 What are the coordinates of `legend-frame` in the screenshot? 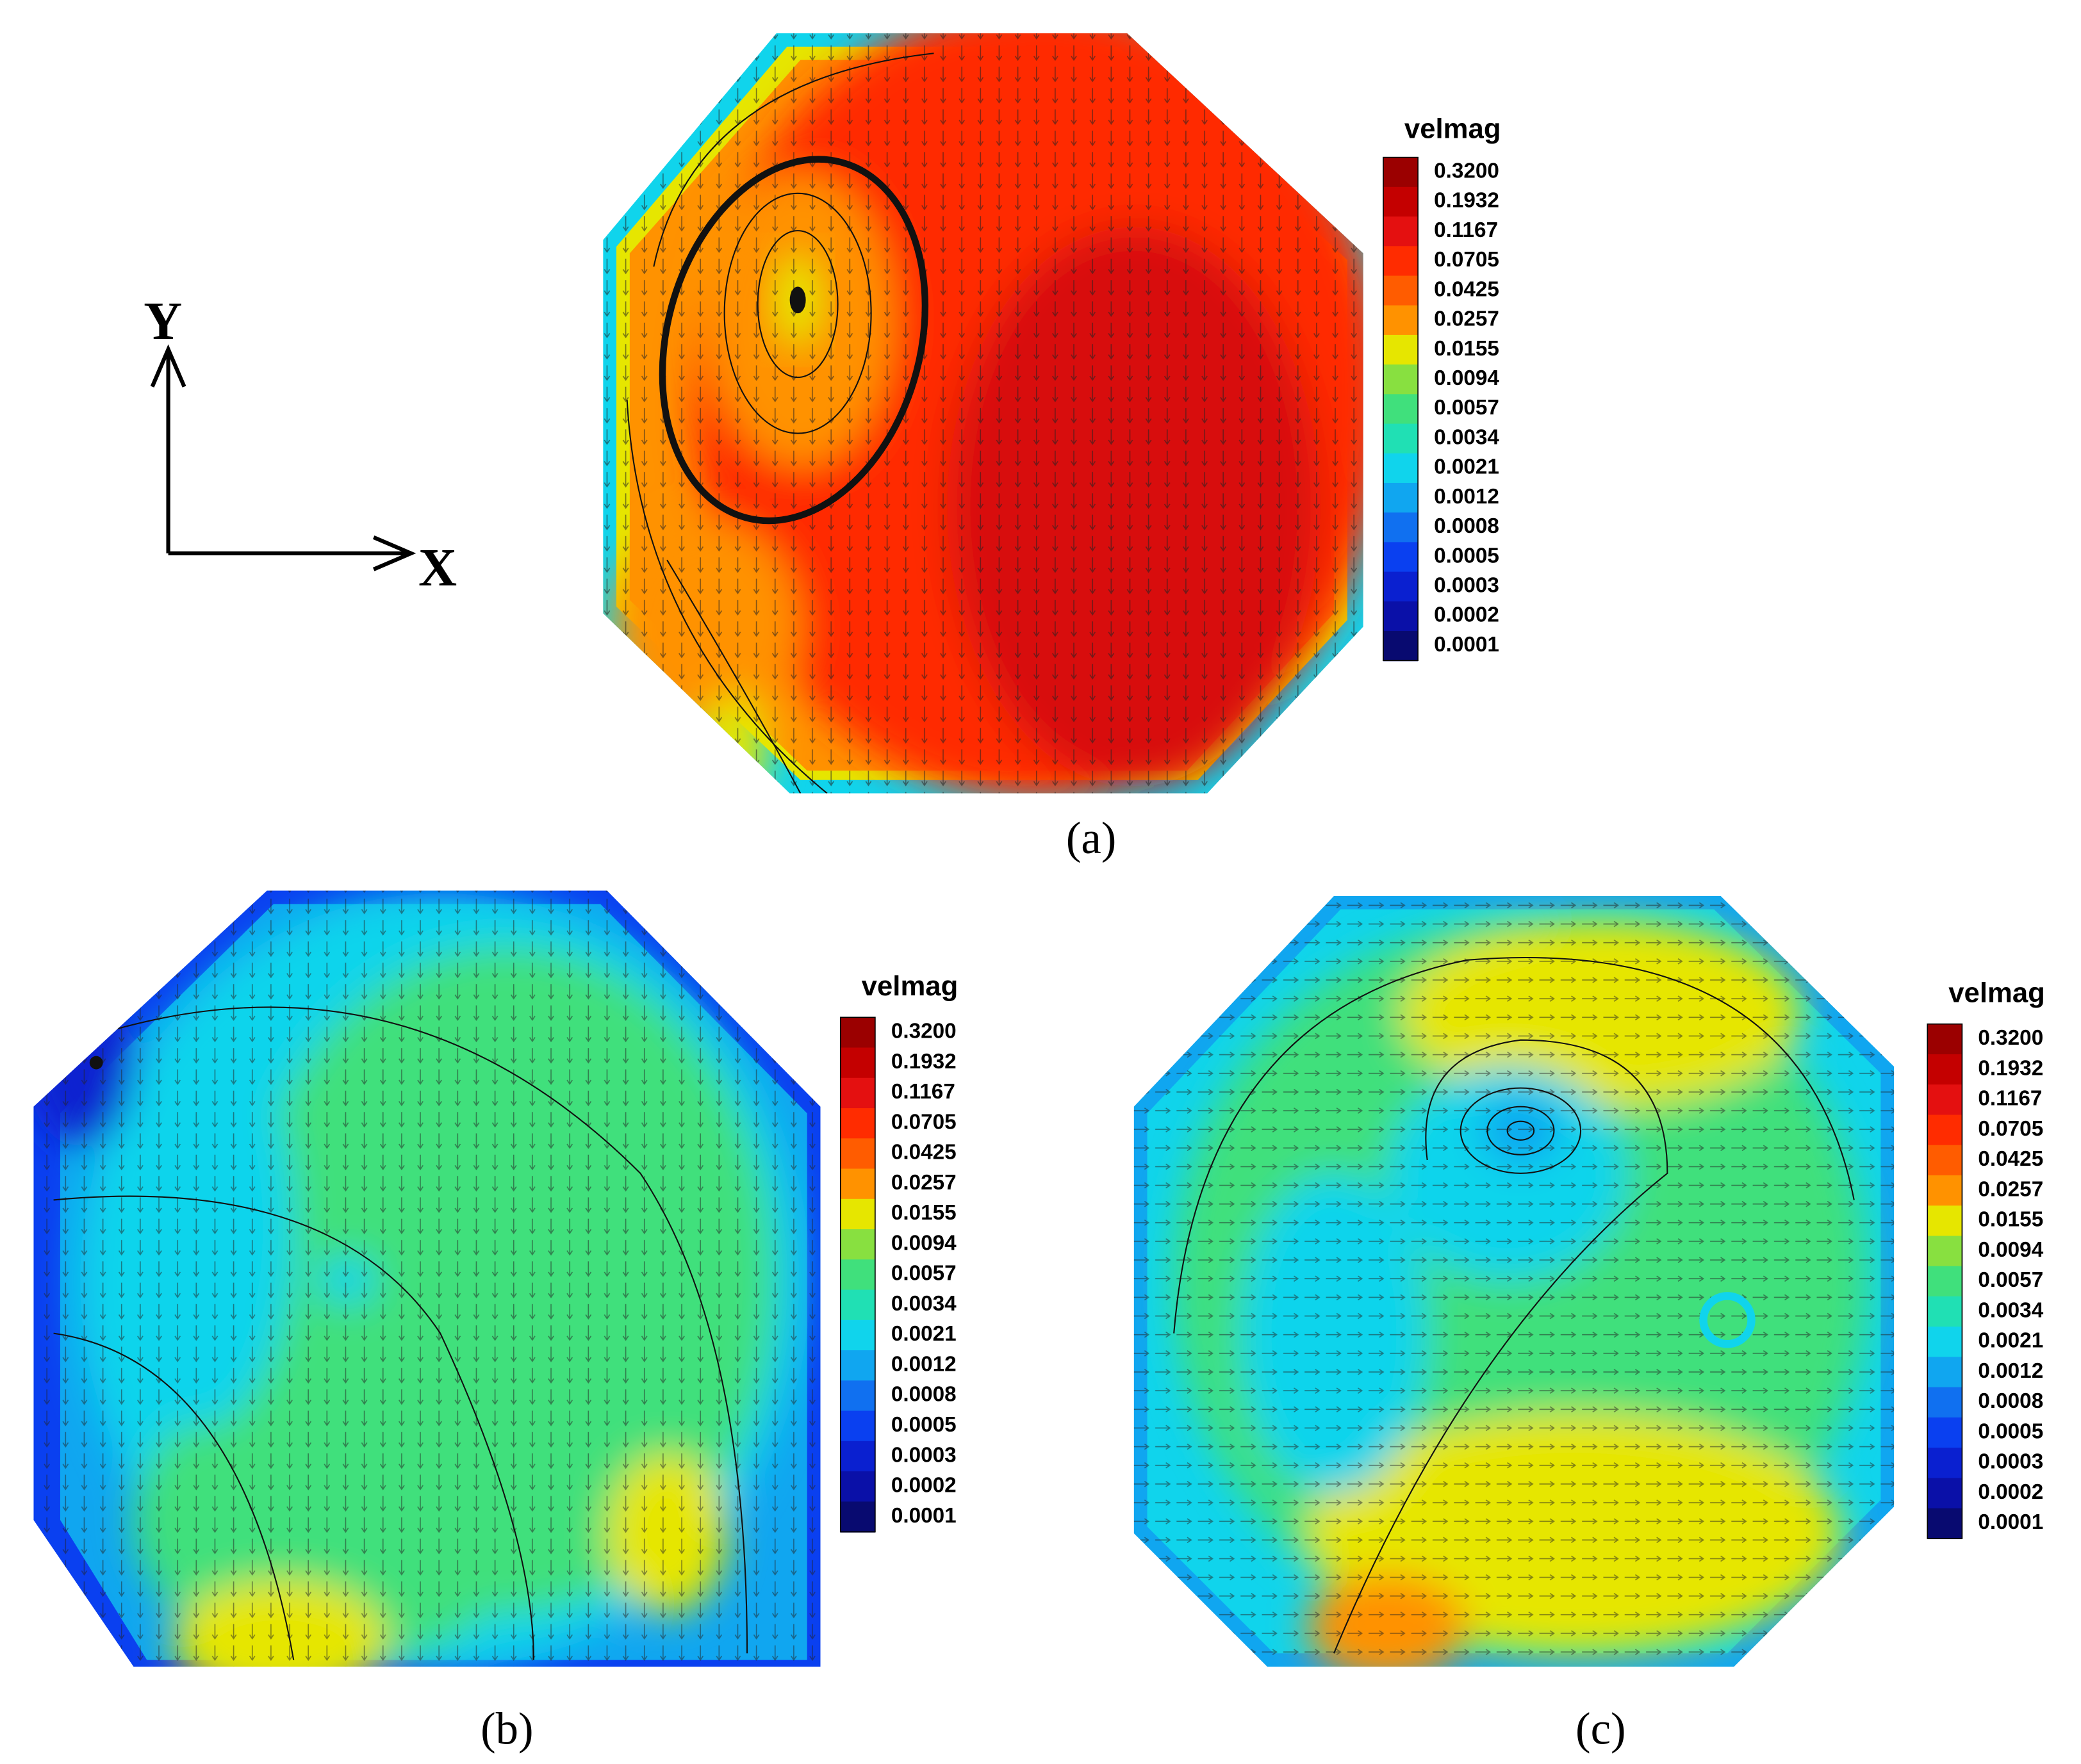 It's located at (1401, 409).